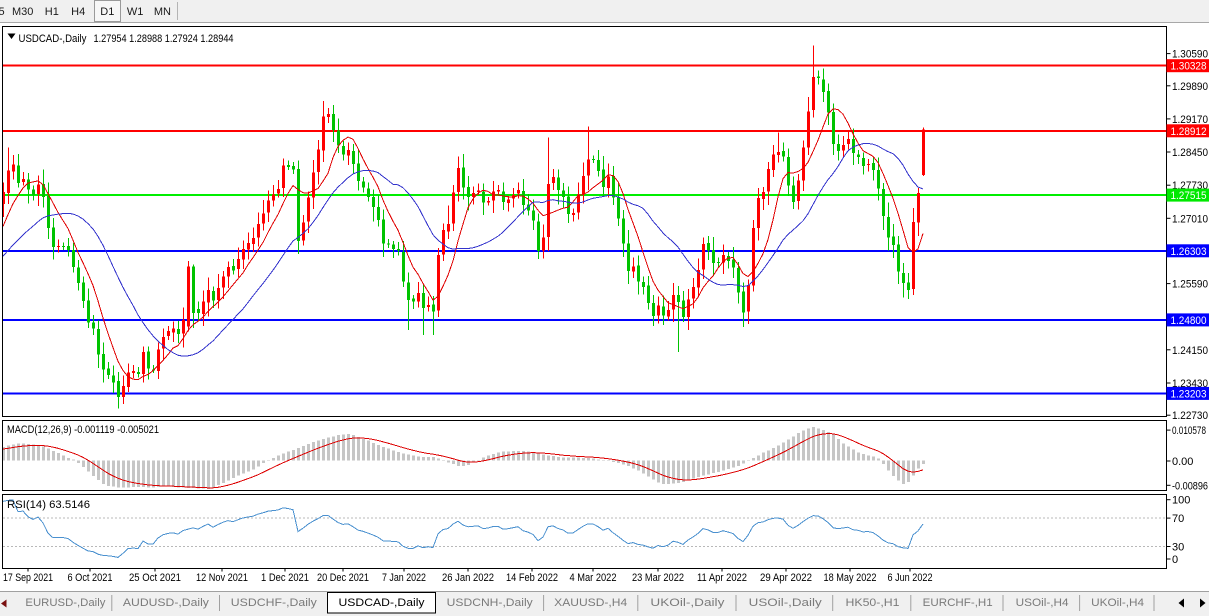  Describe the element at coordinates (166, 603) in the screenshot. I see `svg-text: AUDUSD-,Daily` at that location.